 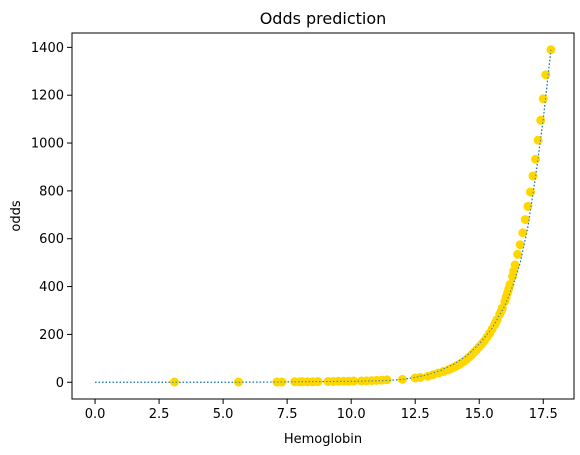 What do you see at coordinates (287, 414) in the screenshot?
I see `x-tick-label: 7.5` at bounding box center [287, 414].